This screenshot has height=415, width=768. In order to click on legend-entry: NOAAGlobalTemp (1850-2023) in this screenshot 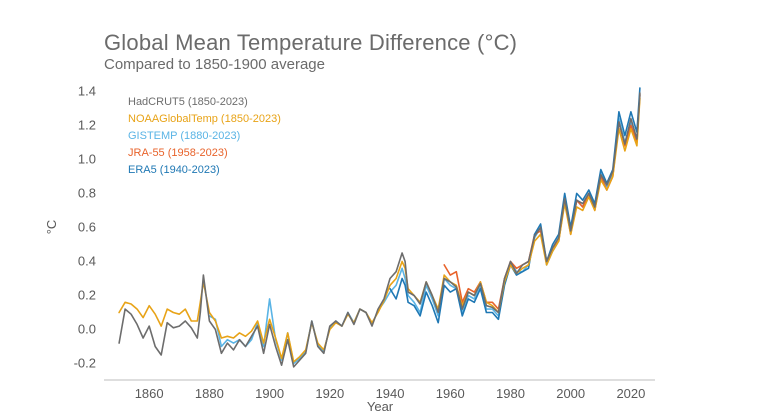, I will do `click(204, 119)`.